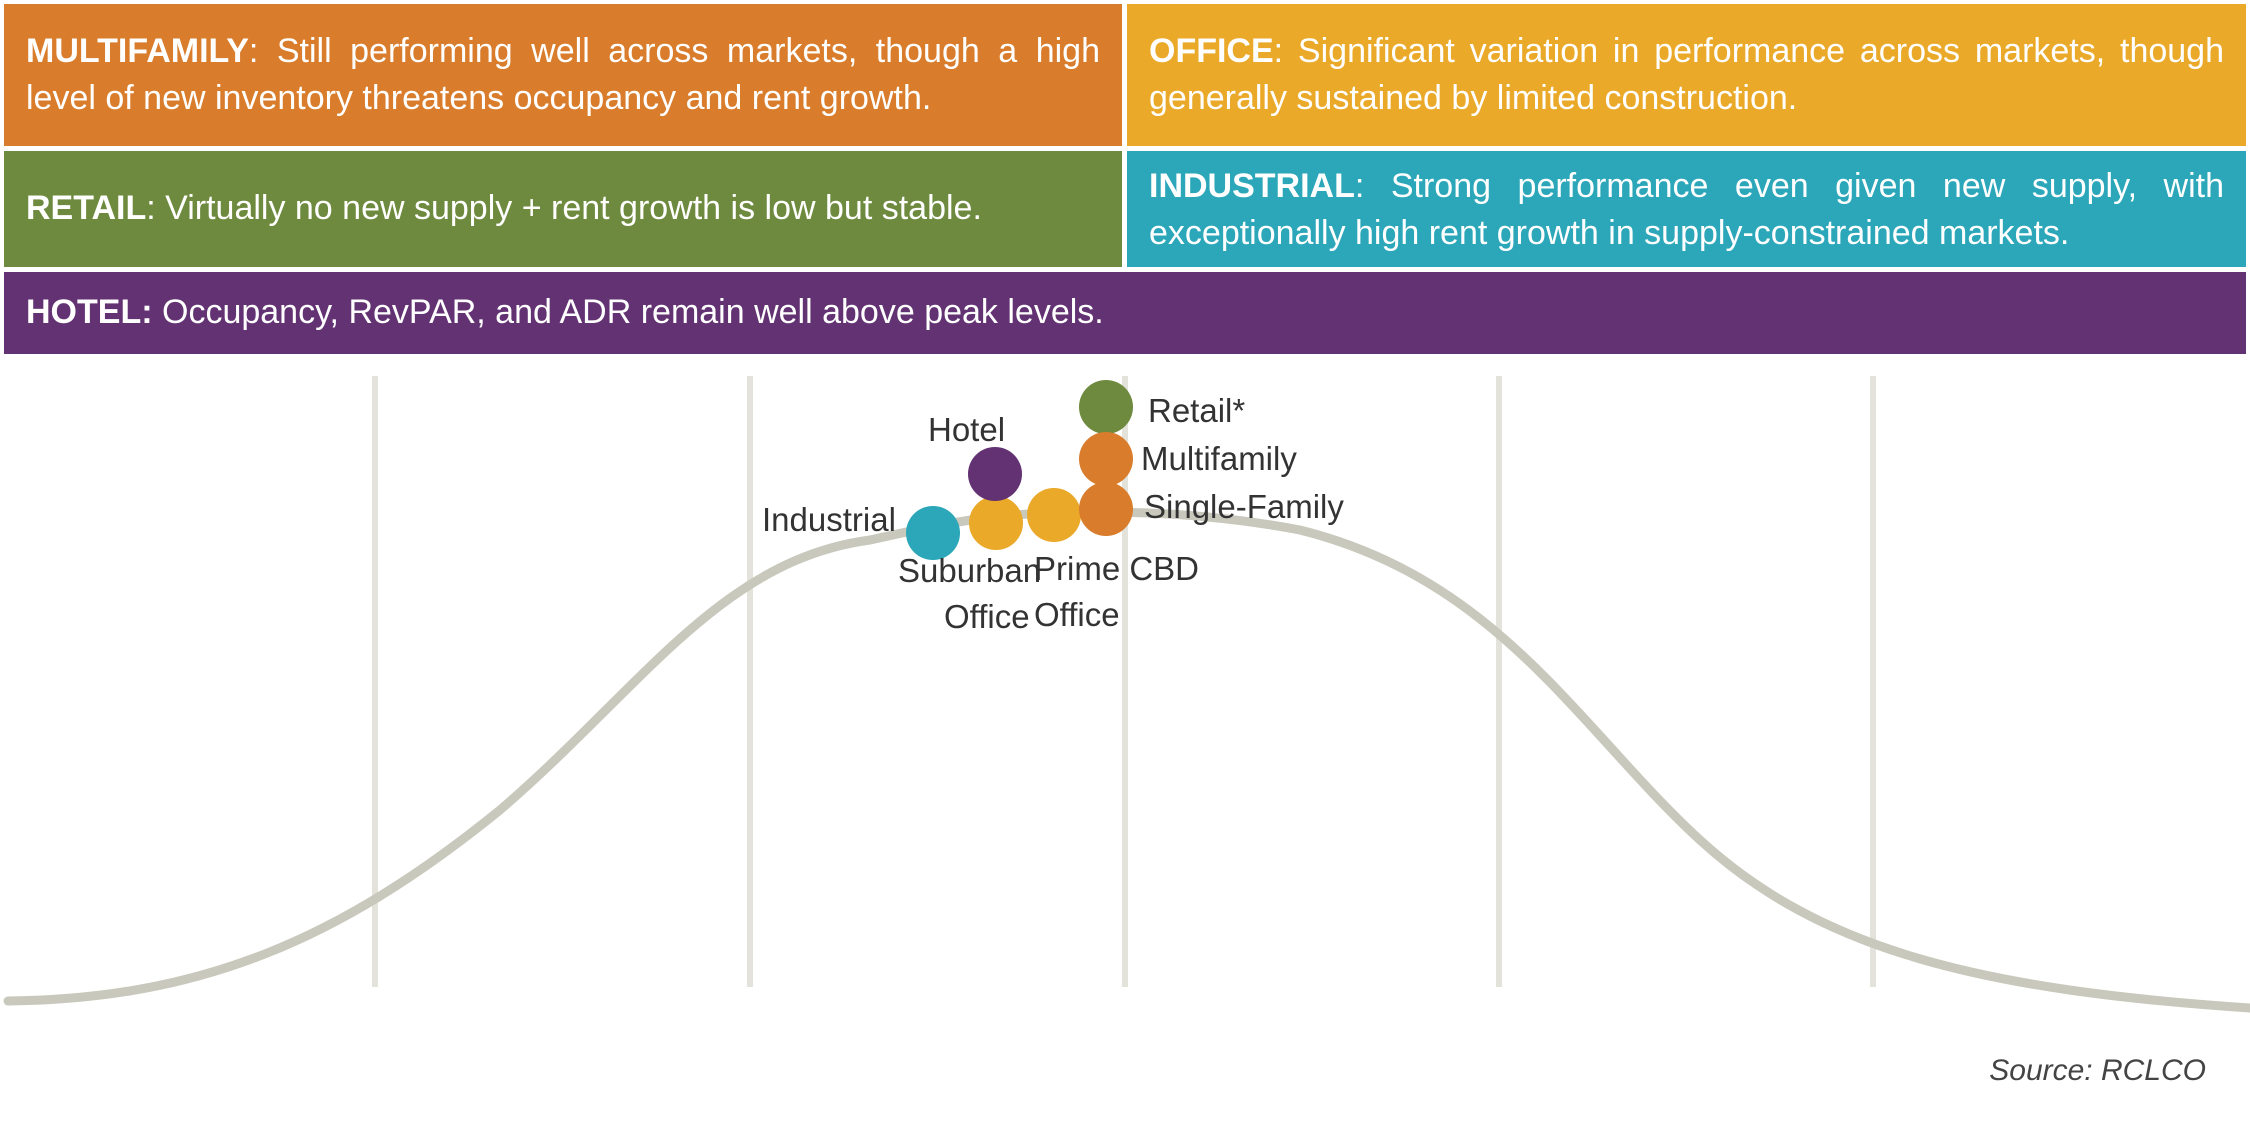  What do you see at coordinates (1106, 407) in the screenshot?
I see `retail-marker` at bounding box center [1106, 407].